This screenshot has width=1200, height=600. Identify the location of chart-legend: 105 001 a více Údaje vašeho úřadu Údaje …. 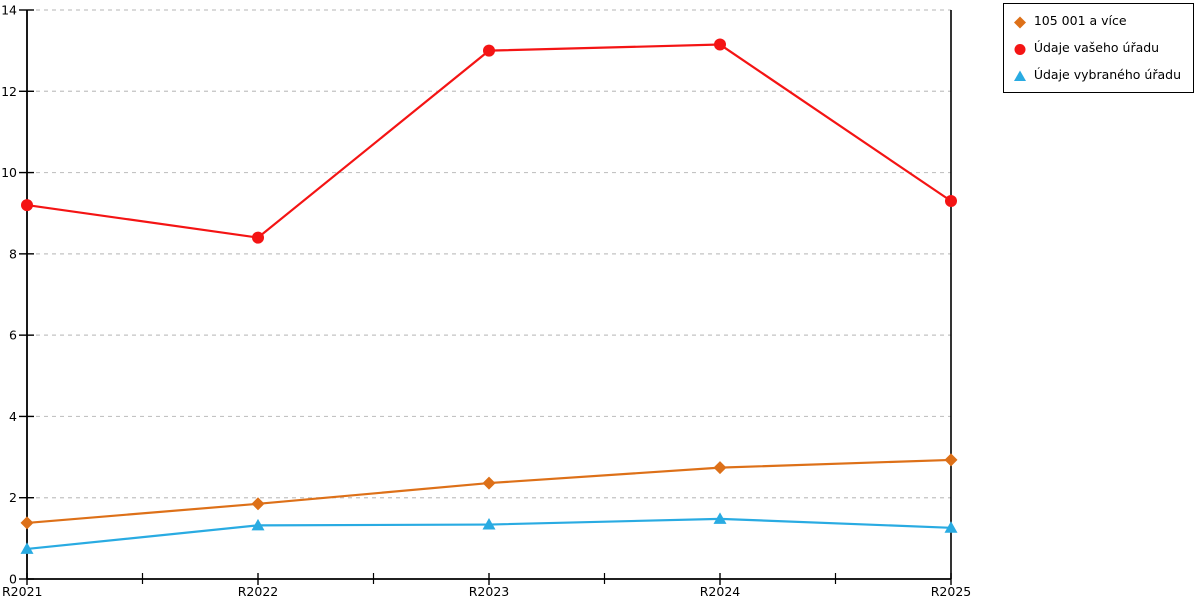
(1098, 48).